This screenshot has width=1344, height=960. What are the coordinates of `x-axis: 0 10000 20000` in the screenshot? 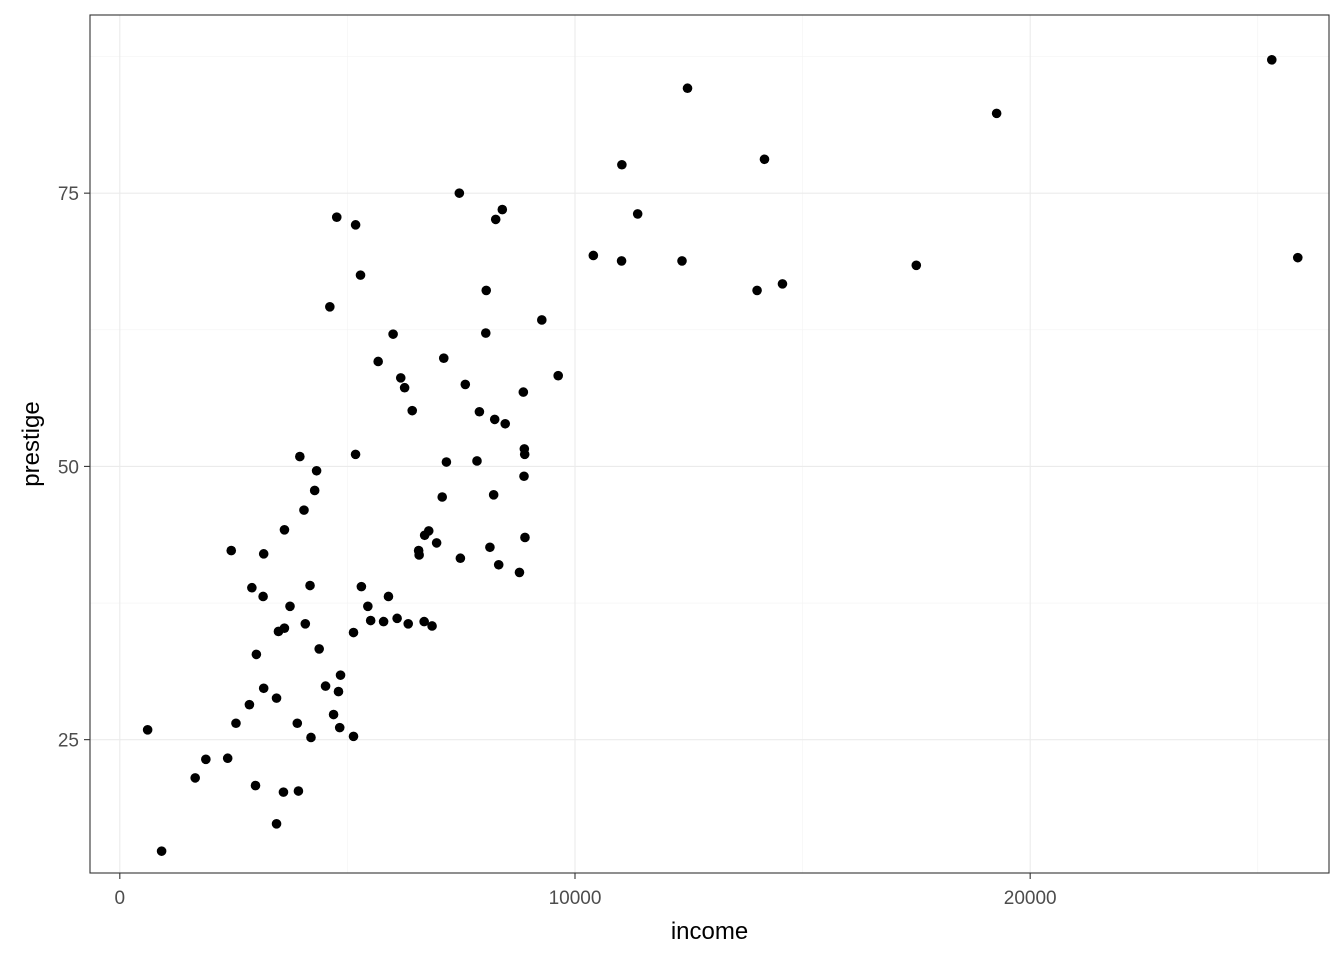 It's located at (586, 891).